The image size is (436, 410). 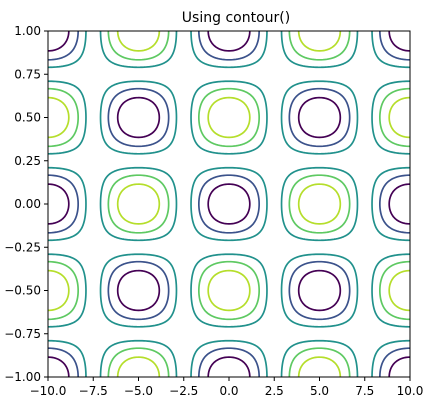 What do you see at coordinates (22, 247) in the screenshot?
I see `y-tick-label: −0.25` at bounding box center [22, 247].